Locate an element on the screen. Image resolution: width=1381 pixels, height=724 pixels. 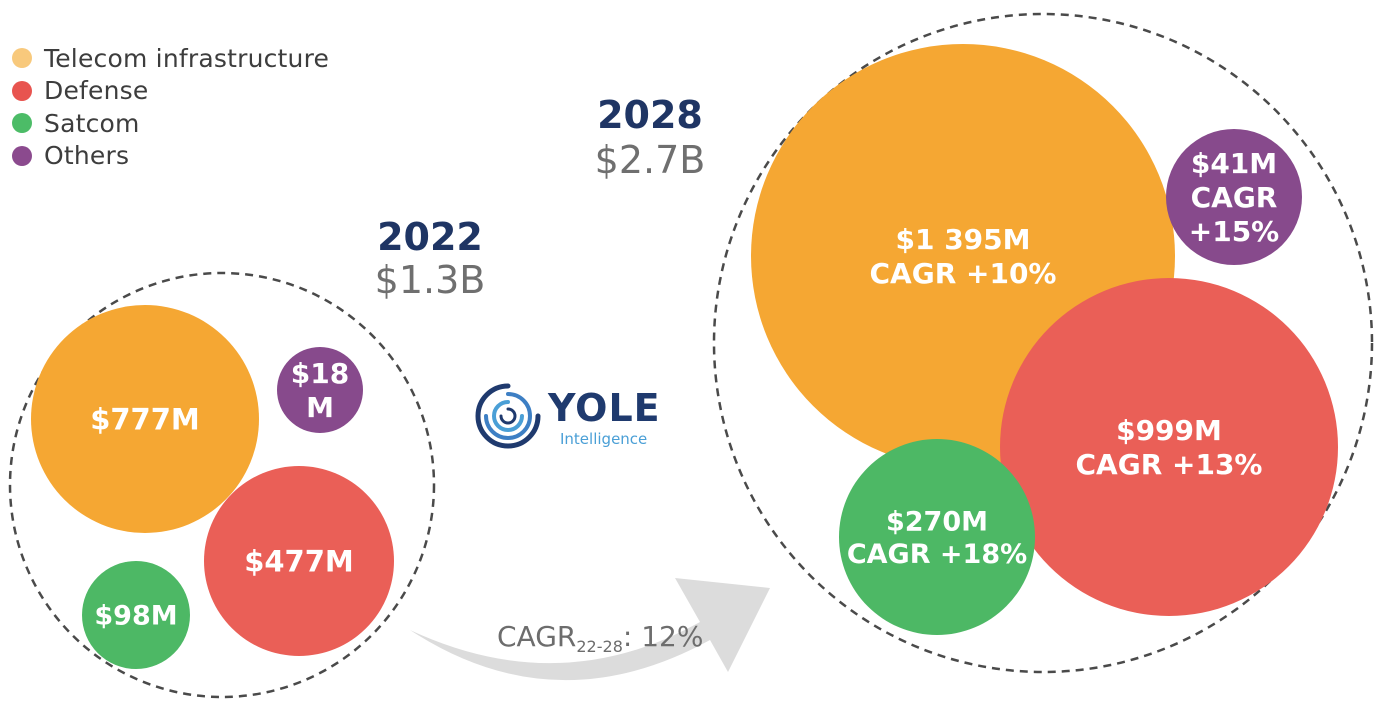
bubble-cagr-label: CAGR is located at coordinates (1234, 197).